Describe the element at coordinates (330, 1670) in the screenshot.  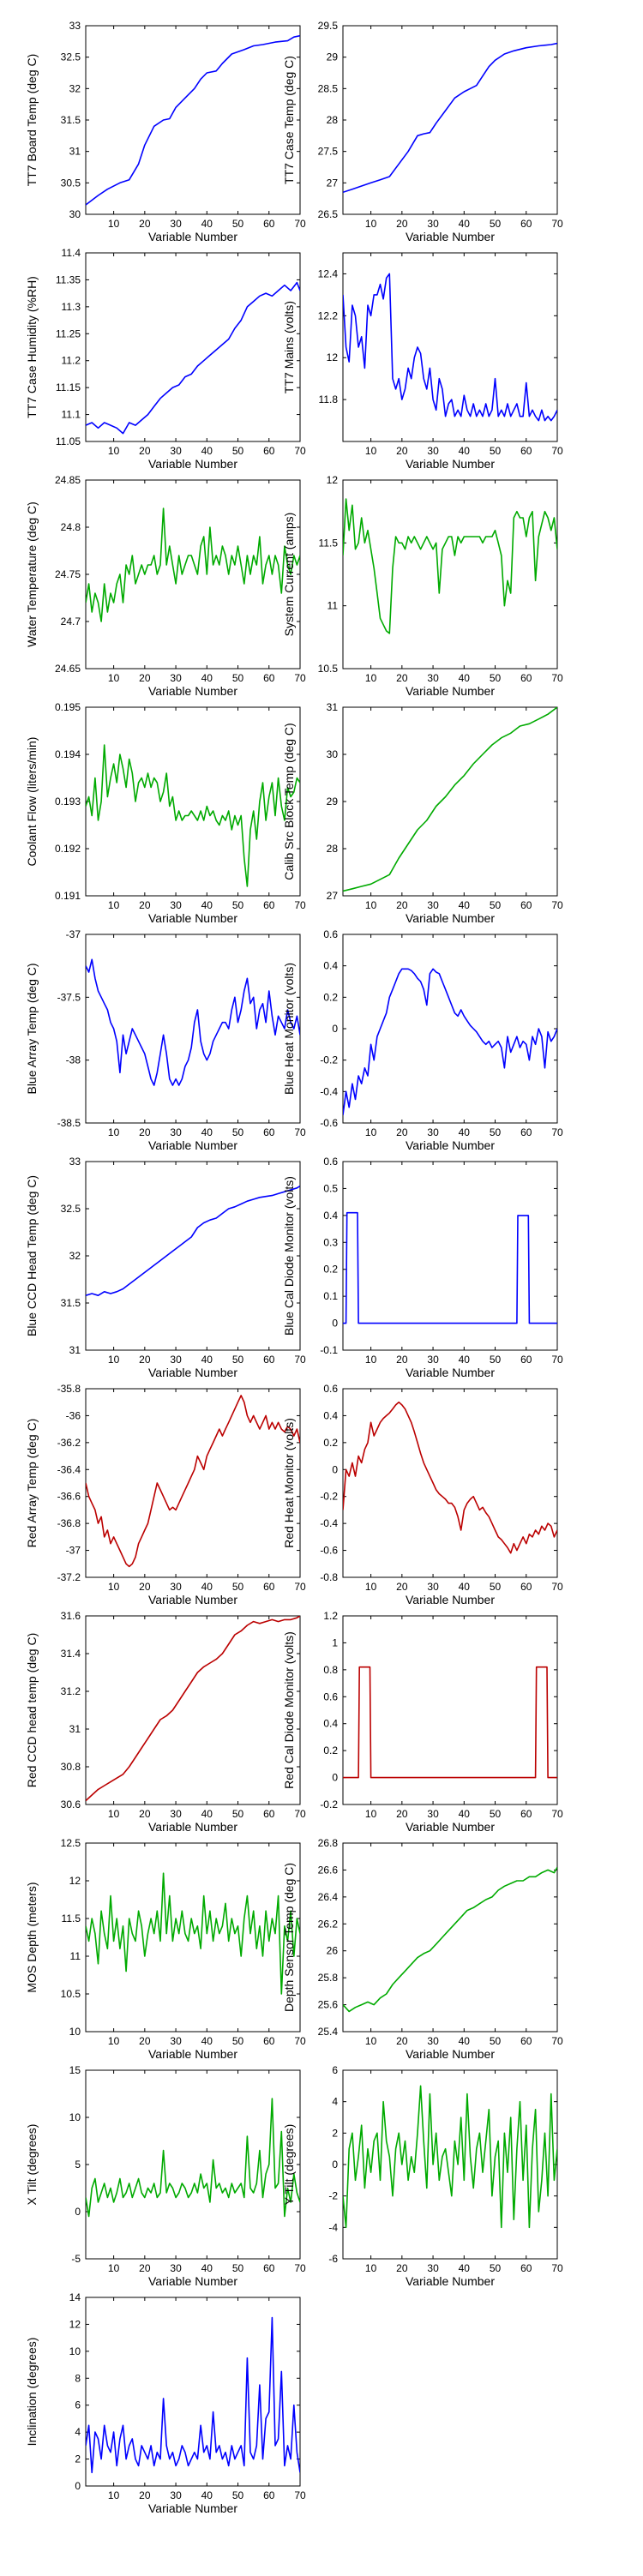
I see `y-tick-label: 0.8` at that location.